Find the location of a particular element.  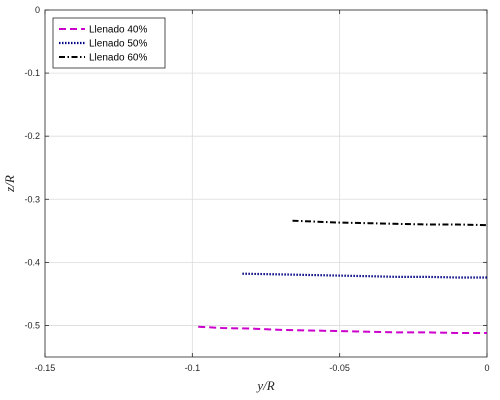

x-tick-label: 0 is located at coordinates (486, 368).